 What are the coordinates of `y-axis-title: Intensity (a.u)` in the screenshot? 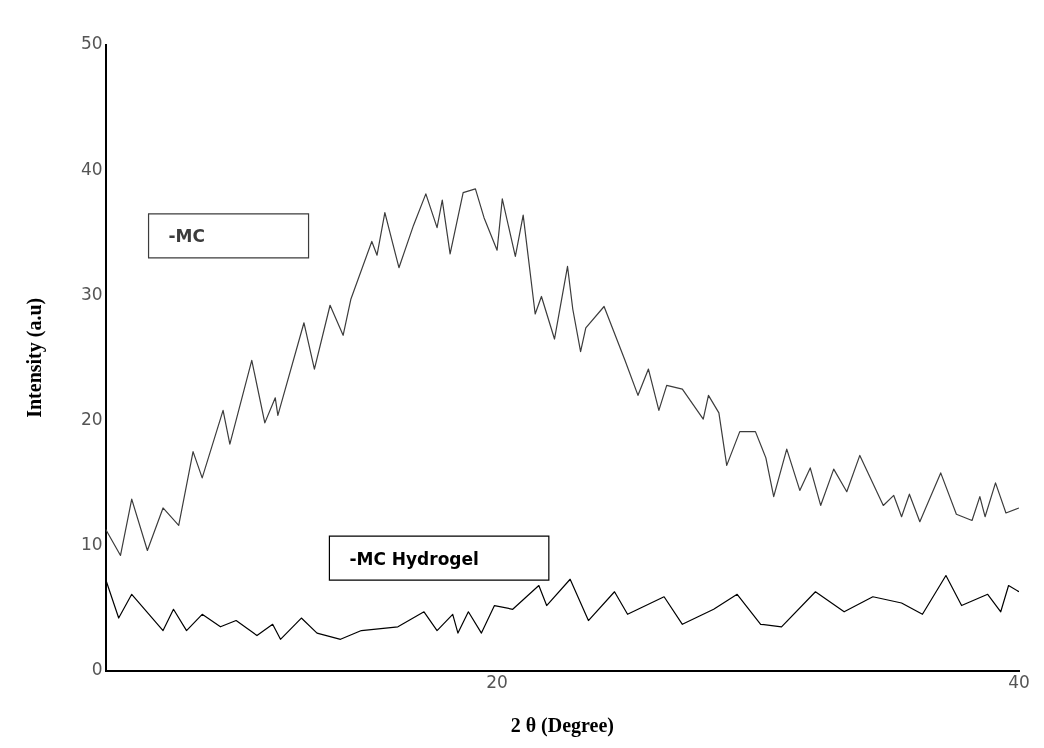 It's located at (35, 357).